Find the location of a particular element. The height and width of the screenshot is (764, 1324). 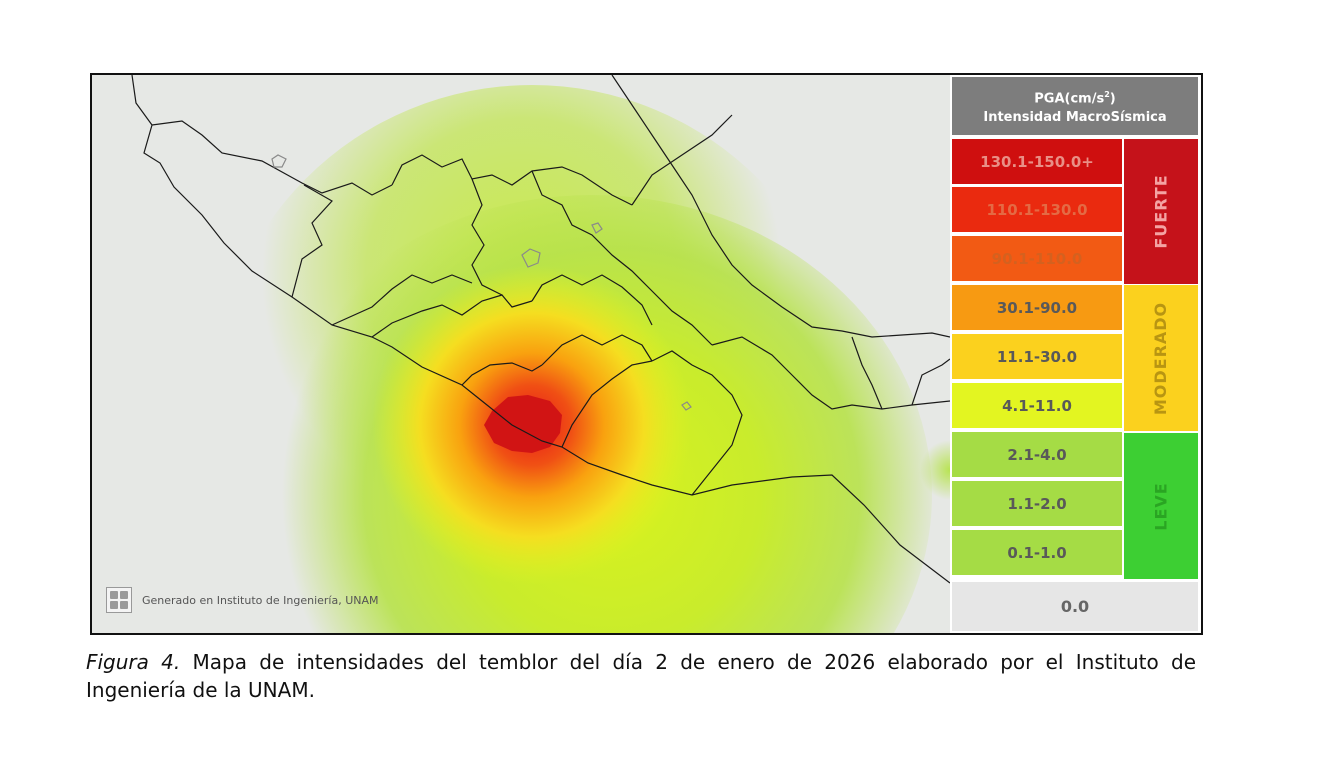

legend-row-fuerte-2: 110.1-130.0 is located at coordinates (1037, 210).